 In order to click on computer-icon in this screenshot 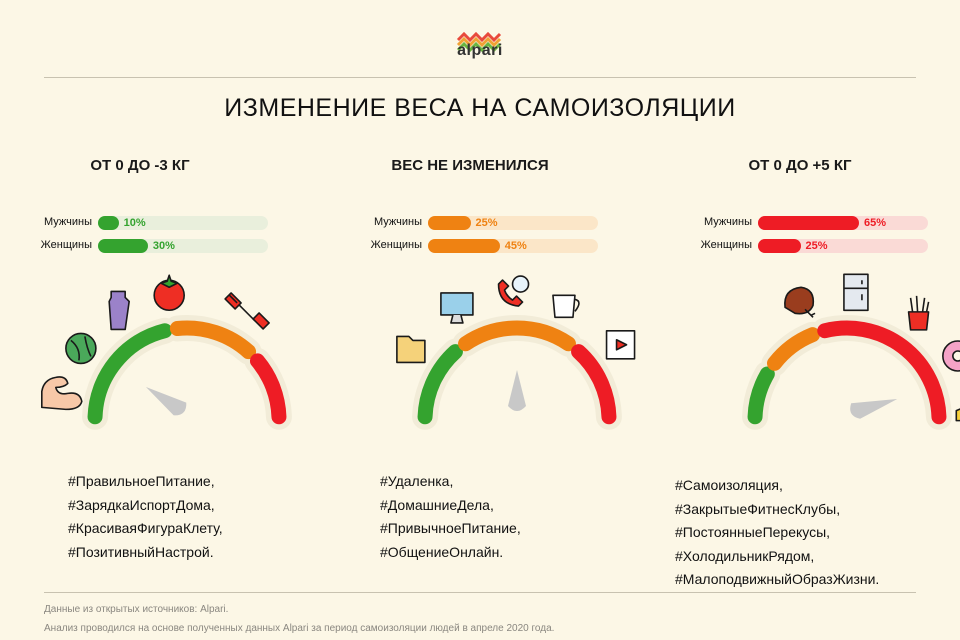, I will do `click(457, 308)`.